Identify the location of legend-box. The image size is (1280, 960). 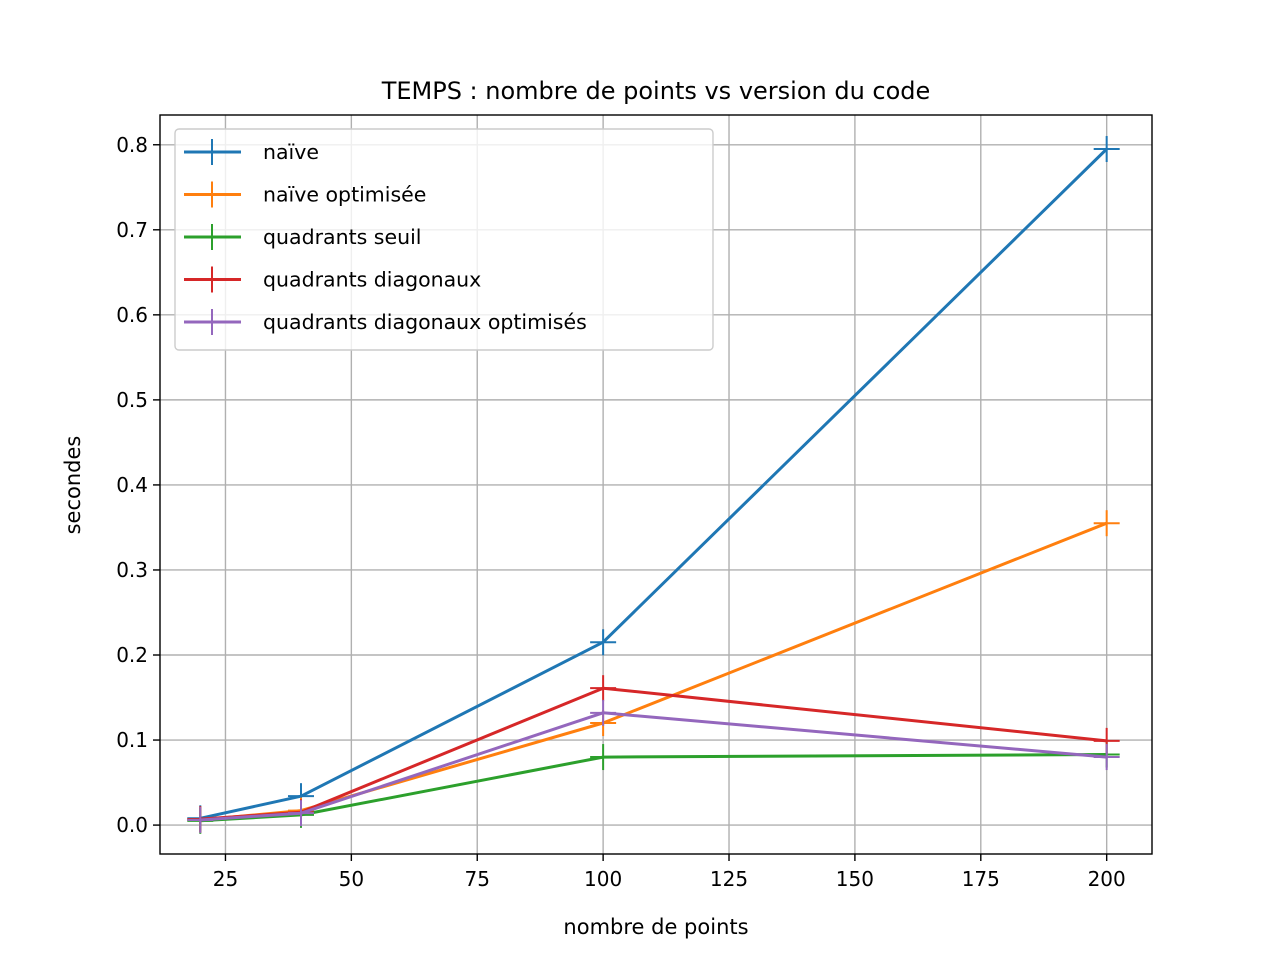
(444, 239).